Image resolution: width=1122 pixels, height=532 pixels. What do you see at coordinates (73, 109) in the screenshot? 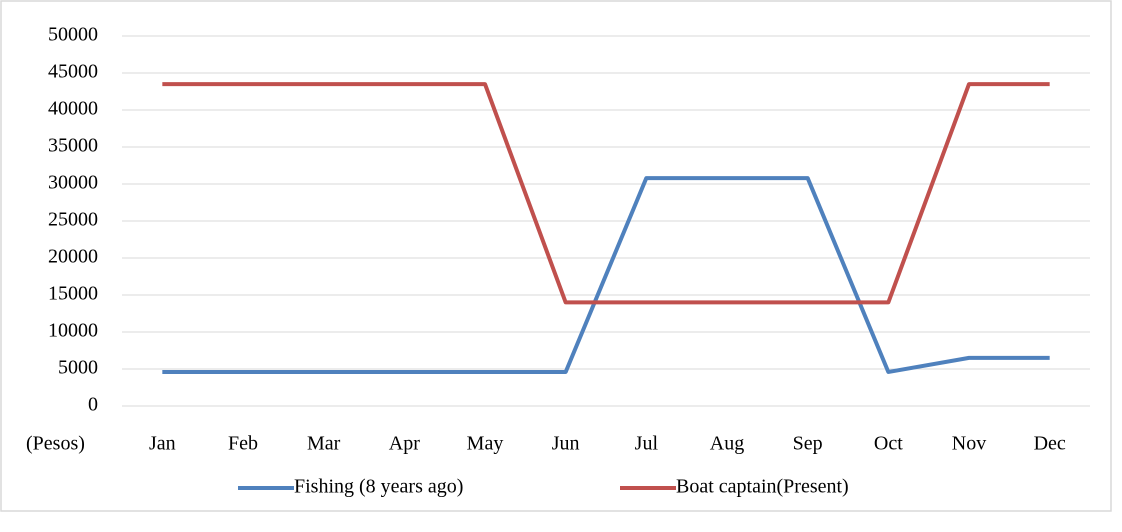
I see `y-tick-label: 40000` at bounding box center [73, 109].